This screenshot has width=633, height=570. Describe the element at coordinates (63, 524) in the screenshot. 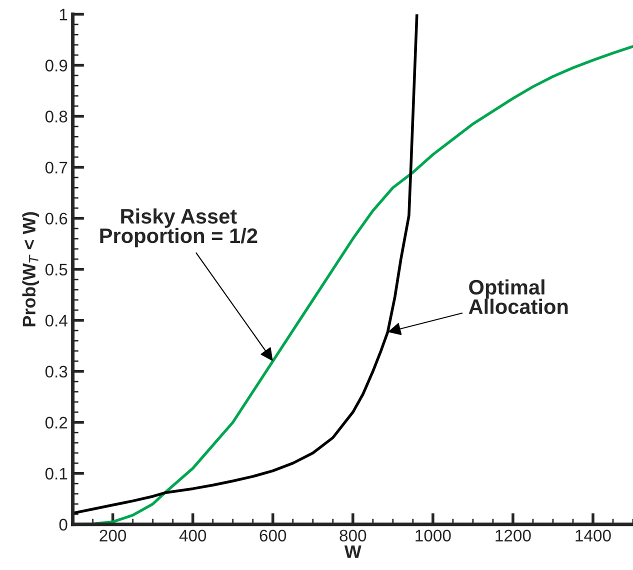

I see `y-tick-label: 0` at that location.